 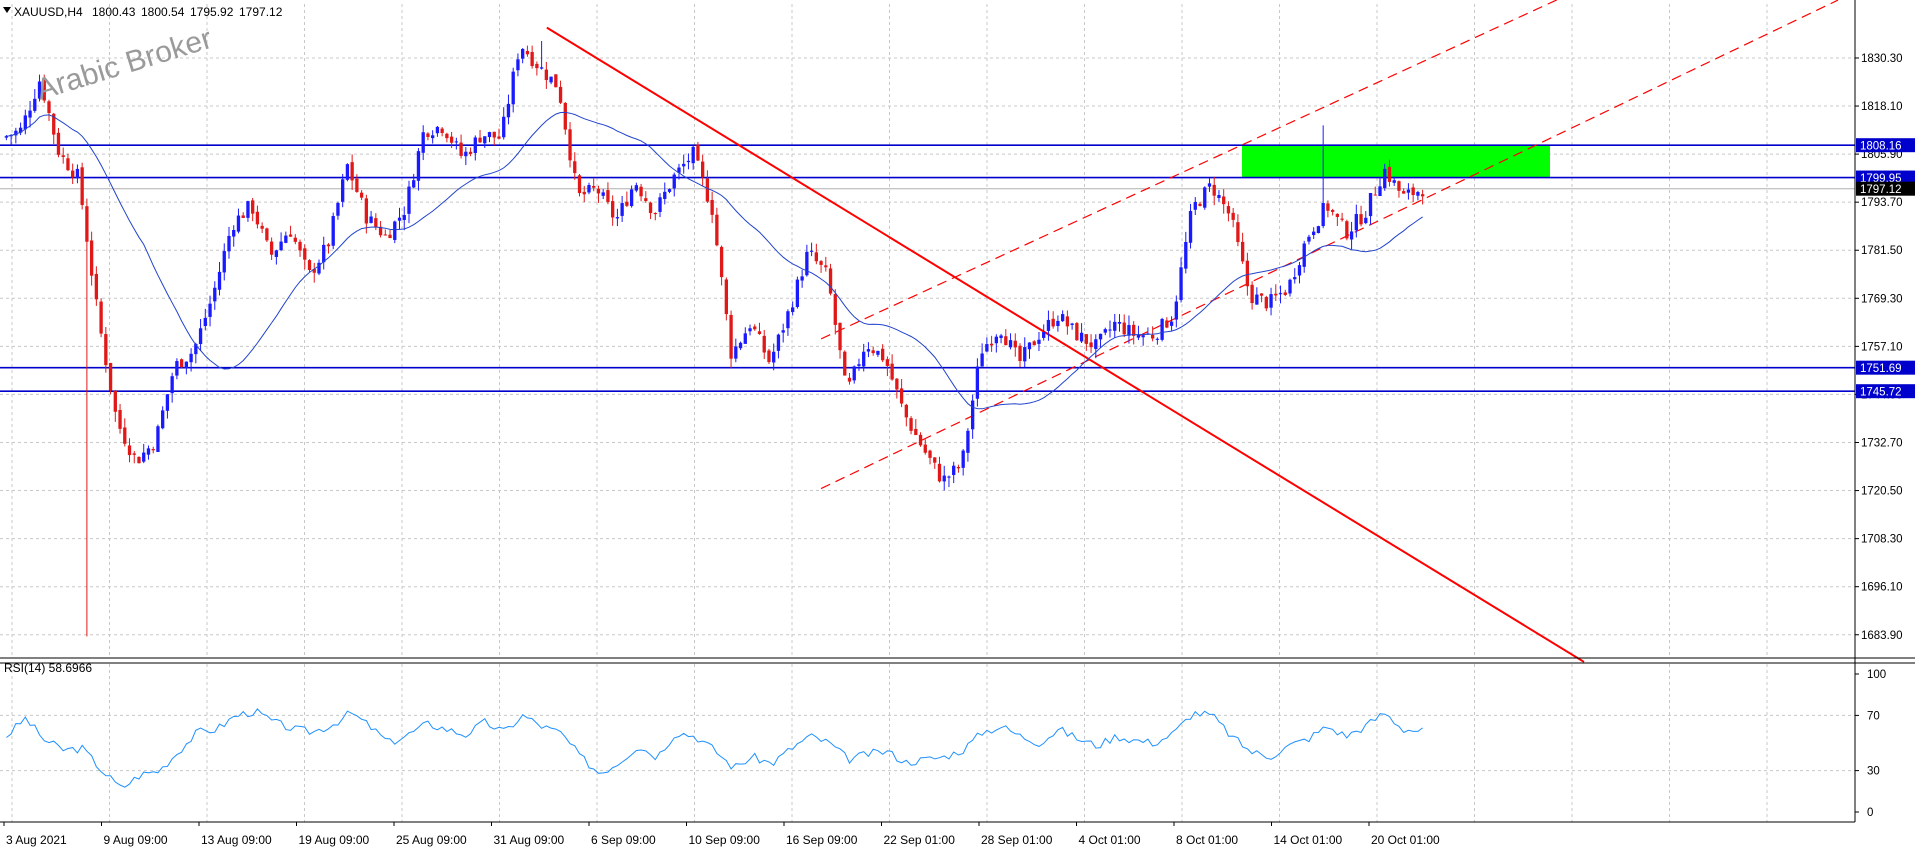 What do you see at coordinates (1881, 147) in the screenshot?
I see `level-badge-label: 1808.16` at bounding box center [1881, 147].